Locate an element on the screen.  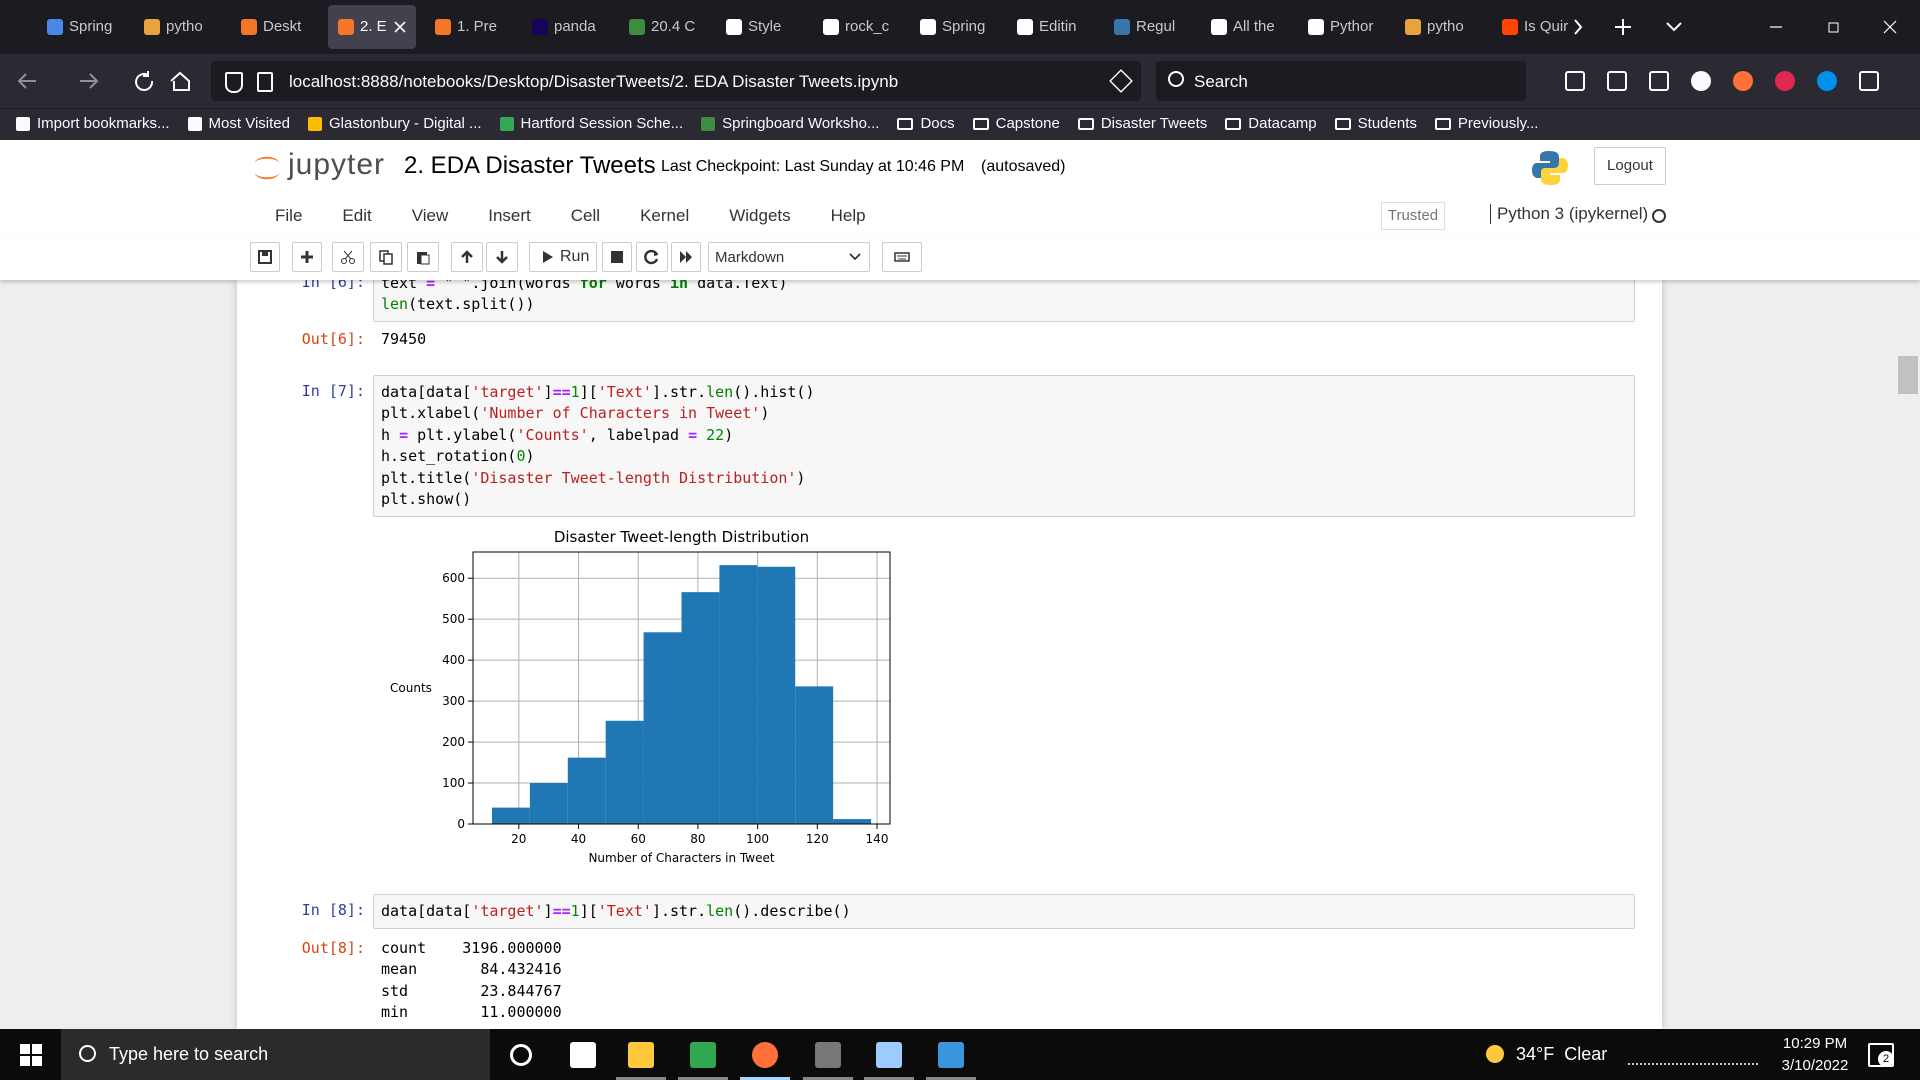
menu-item: Widgets is located at coordinates (760, 215).